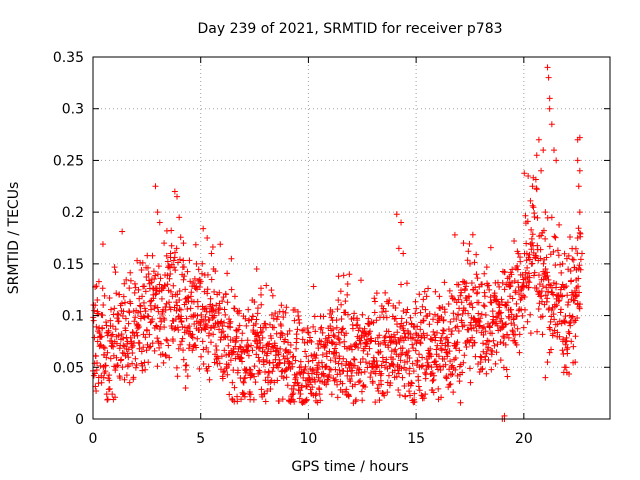  Describe the element at coordinates (349, 467) in the screenshot. I see `x-axis-label: GPS time / hours` at that location.